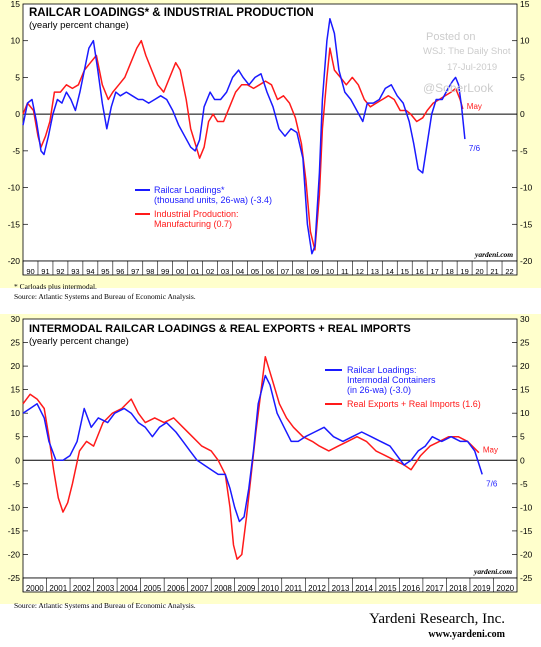 Image resolution: width=541 pixels, height=647 pixels. What do you see at coordinates (14, 507) in the screenshot?
I see `c2-ytick-label-left: -10` at bounding box center [14, 507].